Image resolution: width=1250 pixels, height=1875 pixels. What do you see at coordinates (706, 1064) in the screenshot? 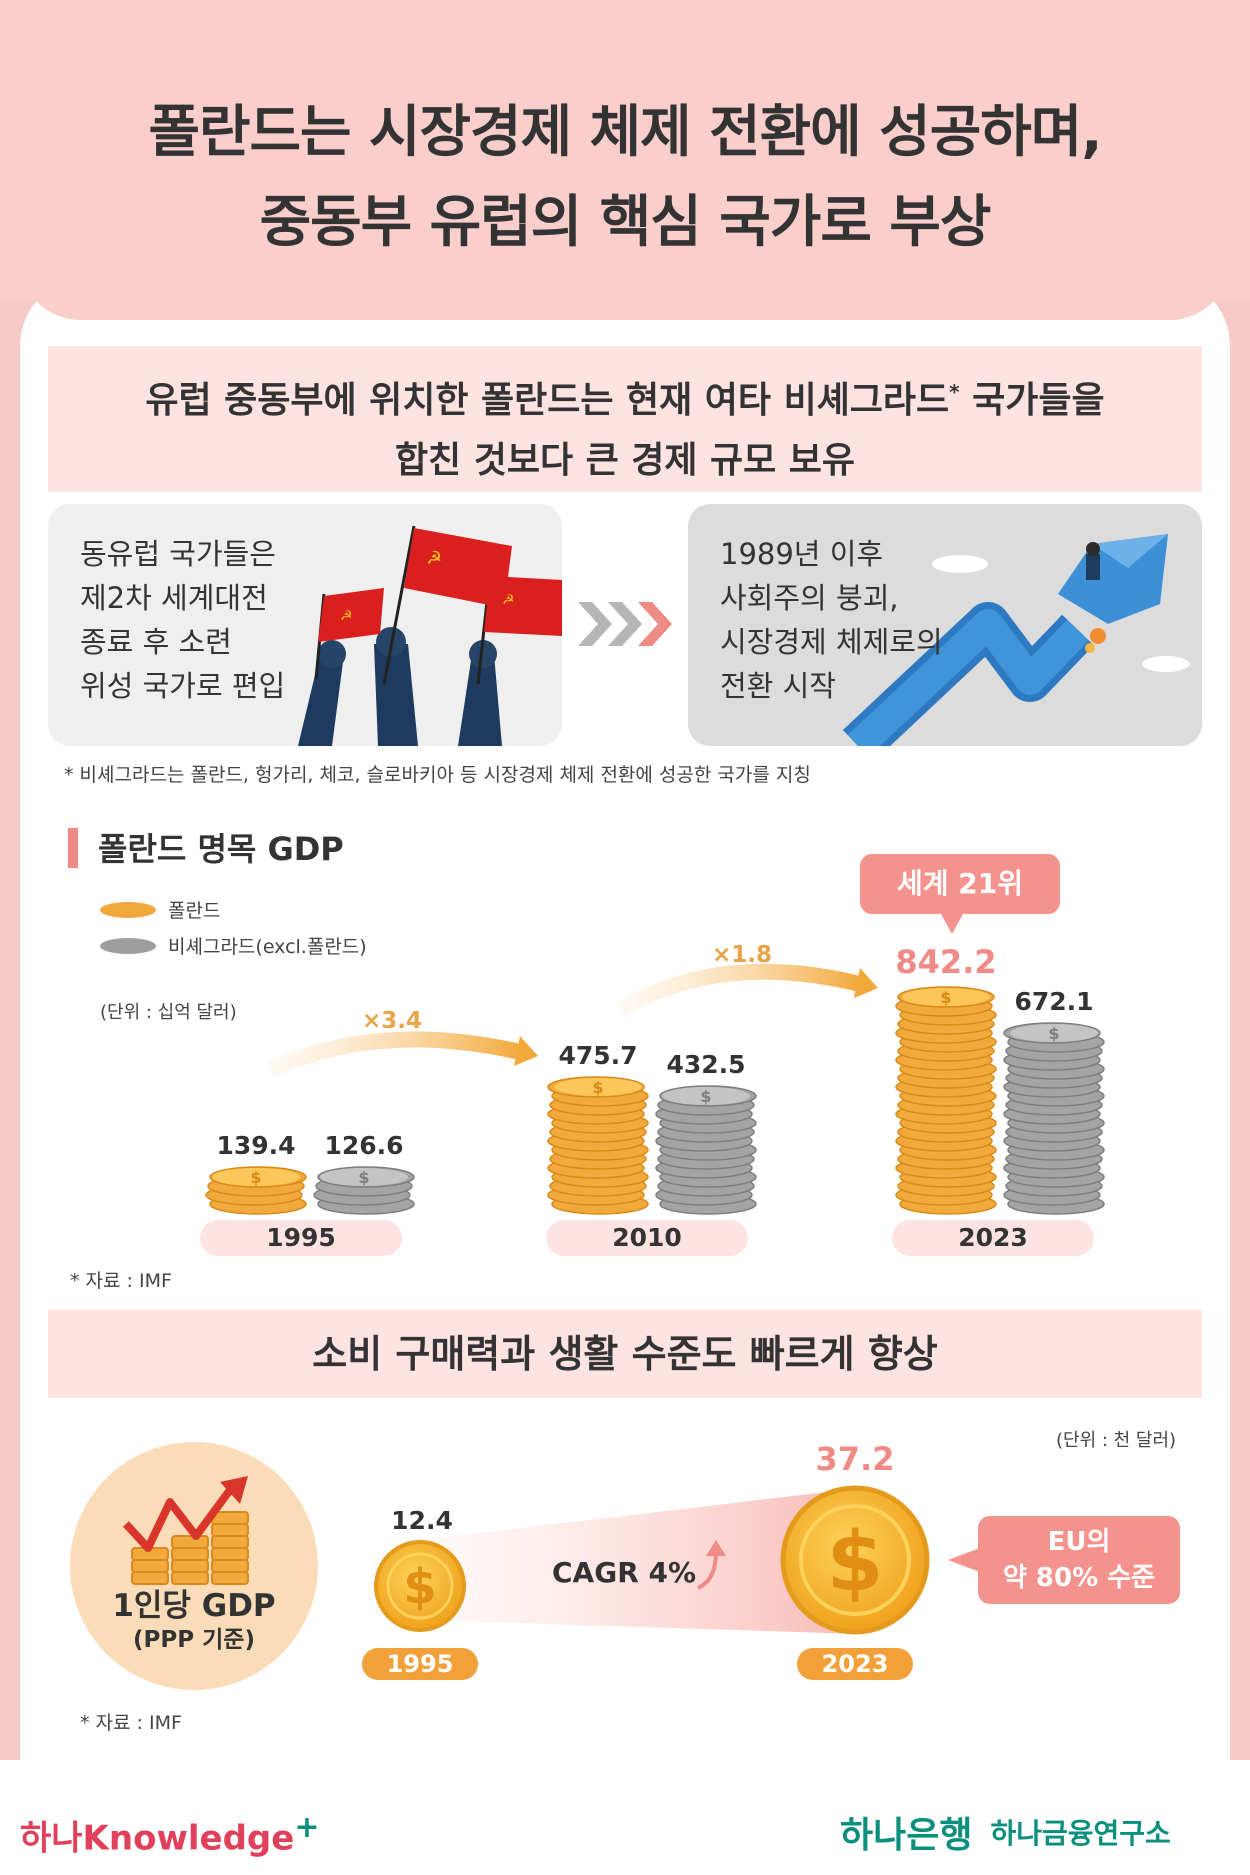
I see `visegrad-value-label: 432.5` at bounding box center [706, 1064].